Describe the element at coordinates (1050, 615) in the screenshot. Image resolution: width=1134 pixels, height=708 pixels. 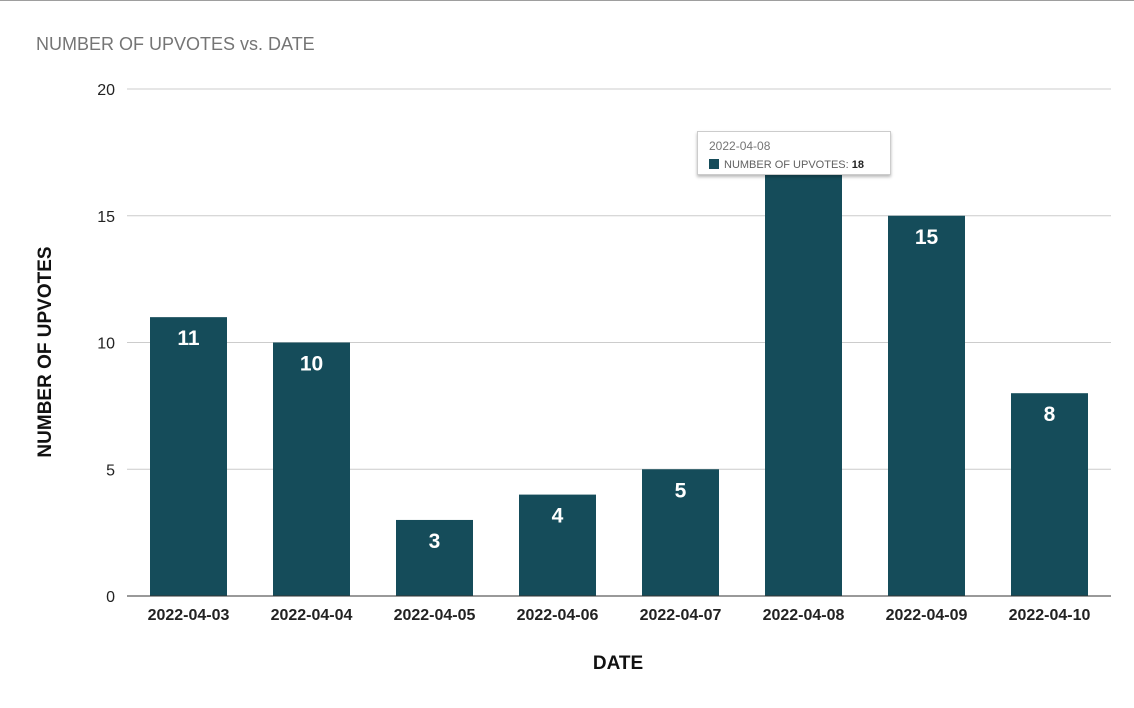
I see `x-tick-label: 2022-04-10` at that location.